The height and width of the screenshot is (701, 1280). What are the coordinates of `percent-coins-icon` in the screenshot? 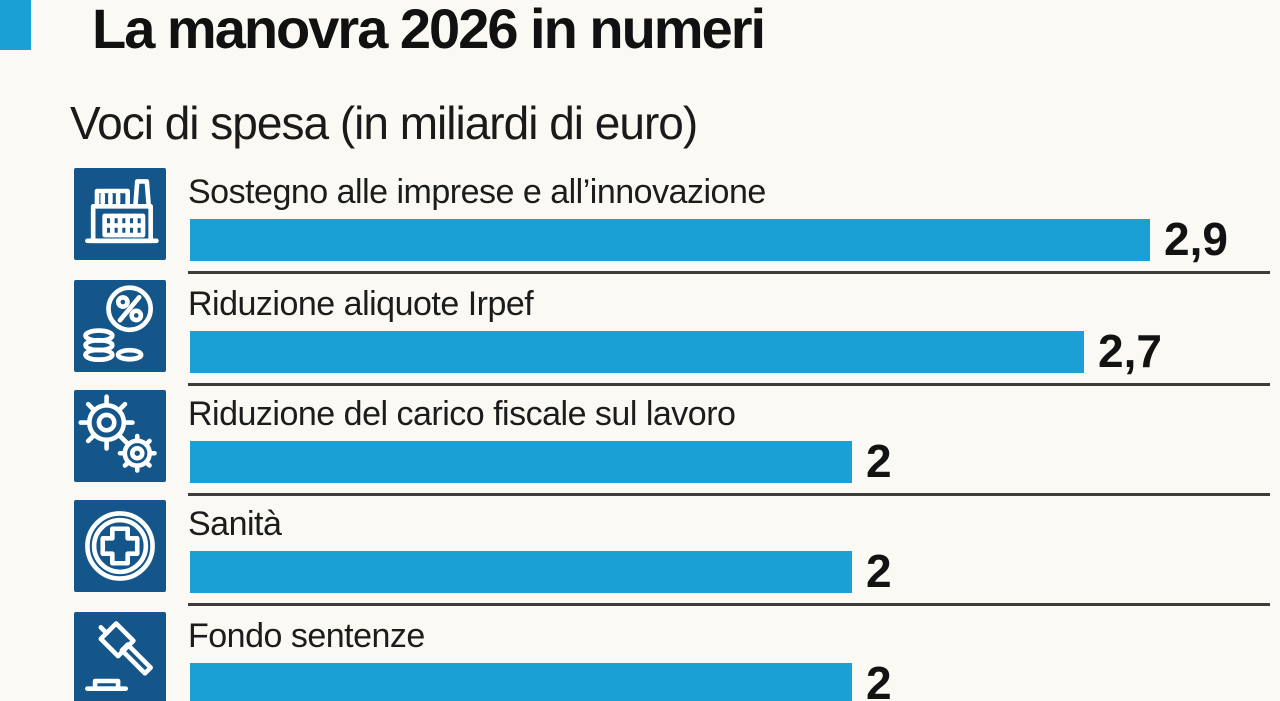 It's located at (120, 326).